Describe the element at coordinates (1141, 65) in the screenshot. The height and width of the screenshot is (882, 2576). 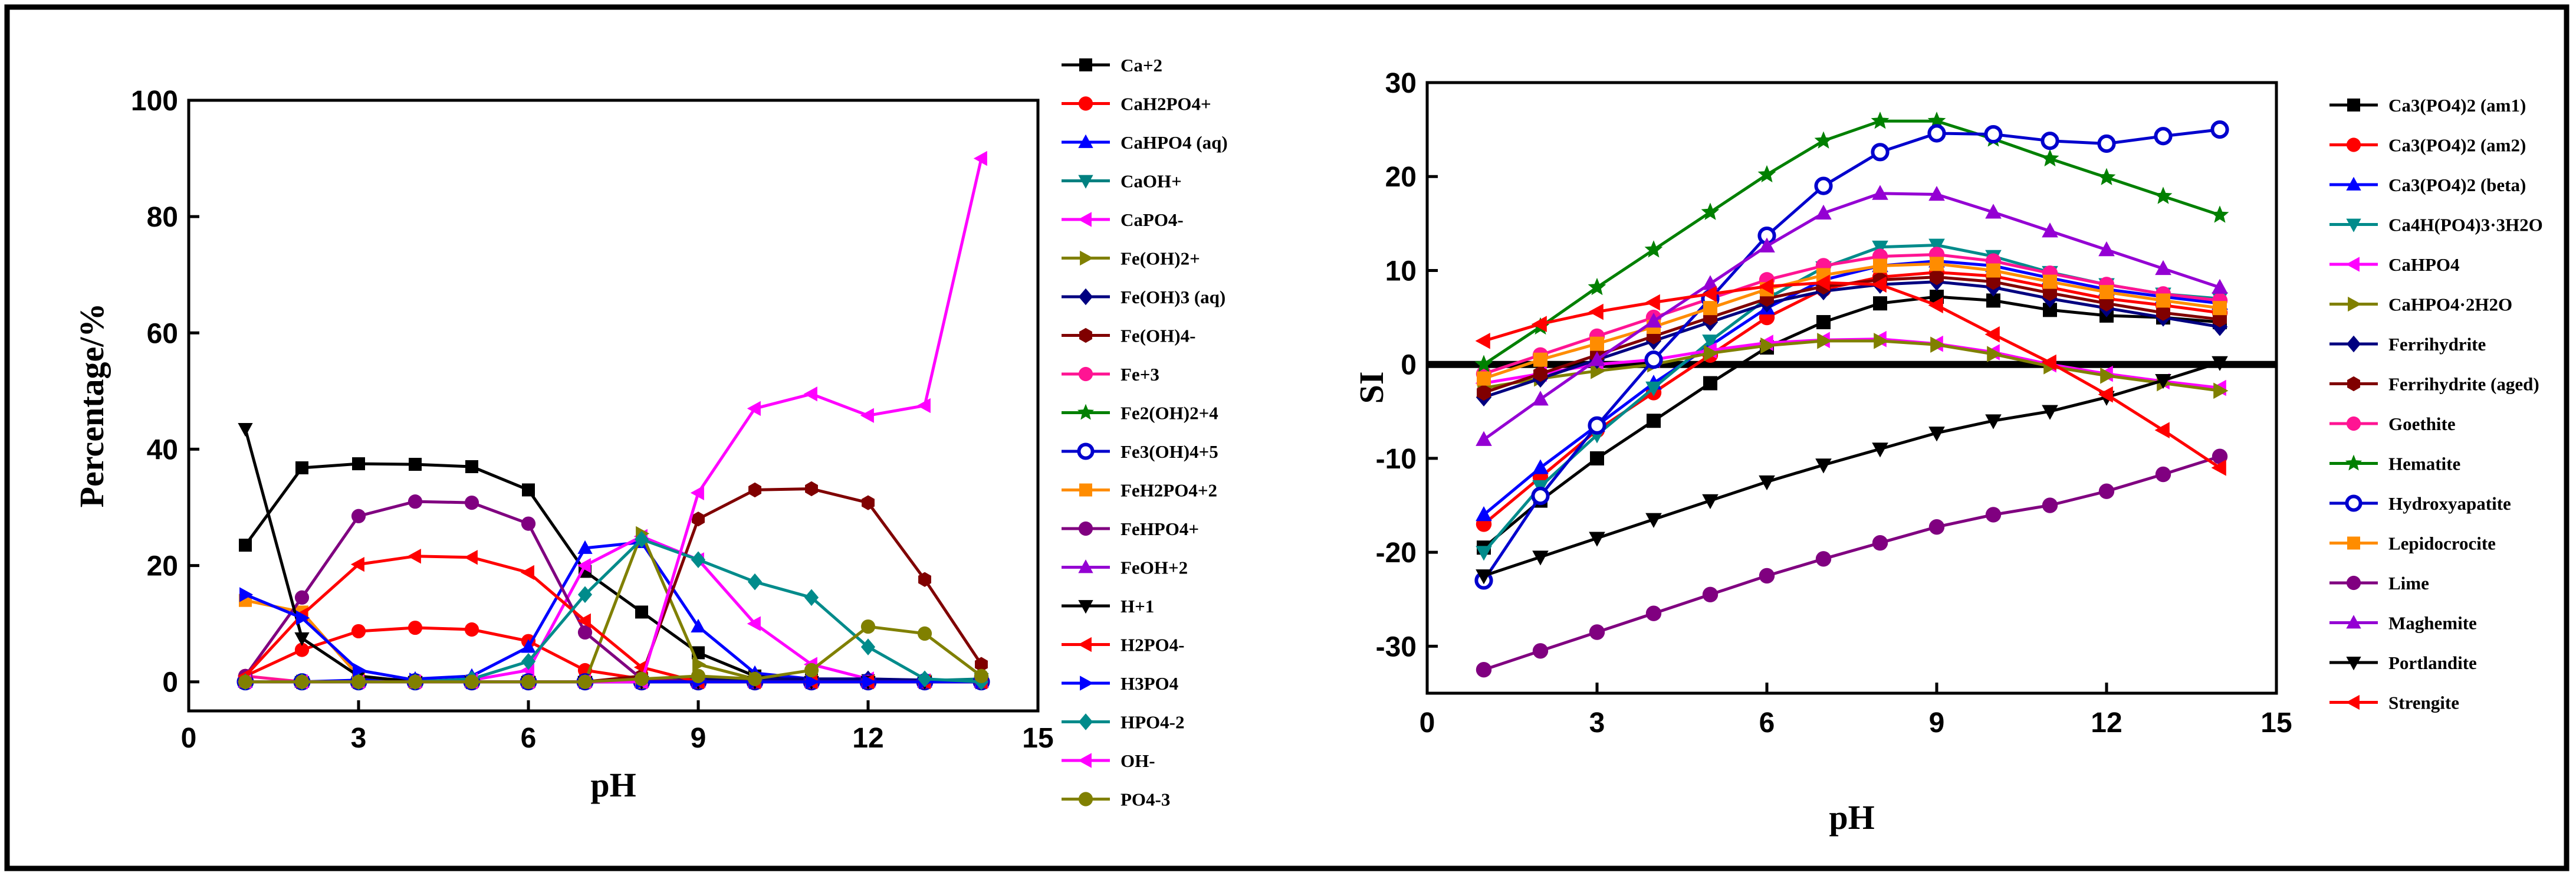
I see `speciation-legend-label: Ca+2` at that location.